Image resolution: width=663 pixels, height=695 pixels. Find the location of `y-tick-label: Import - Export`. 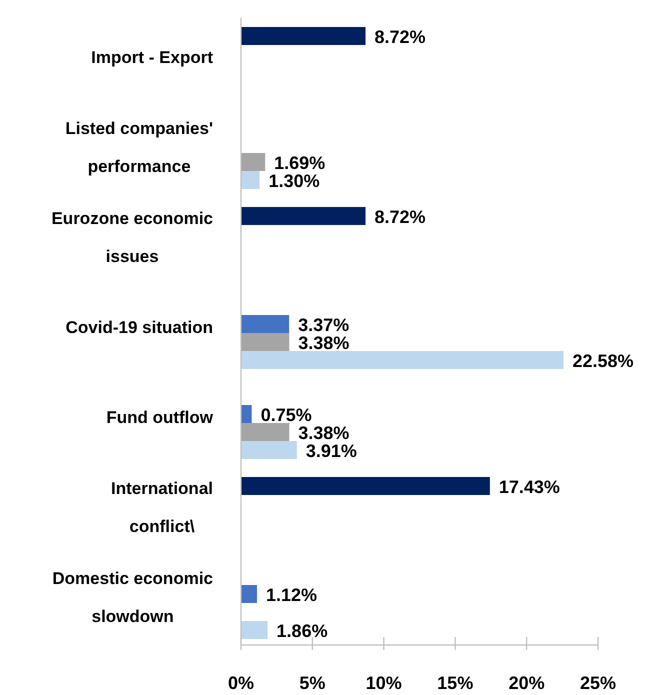

y-tick-label: Import - Export is located at coordinates (152, 57).